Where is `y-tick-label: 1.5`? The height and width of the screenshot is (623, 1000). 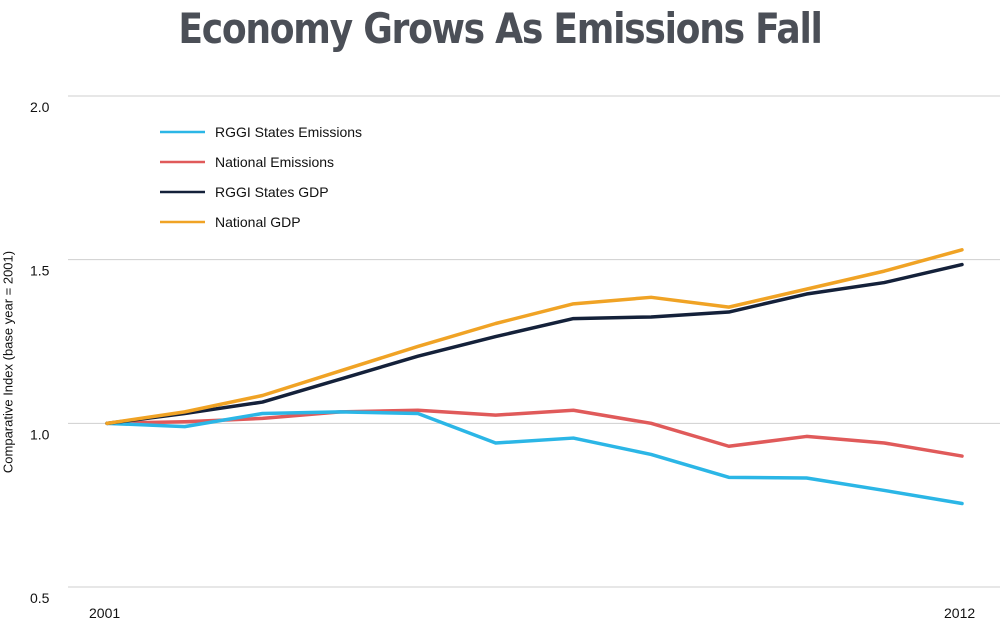
y-tick-label: 1.5 is located at coordinates (40, 271).